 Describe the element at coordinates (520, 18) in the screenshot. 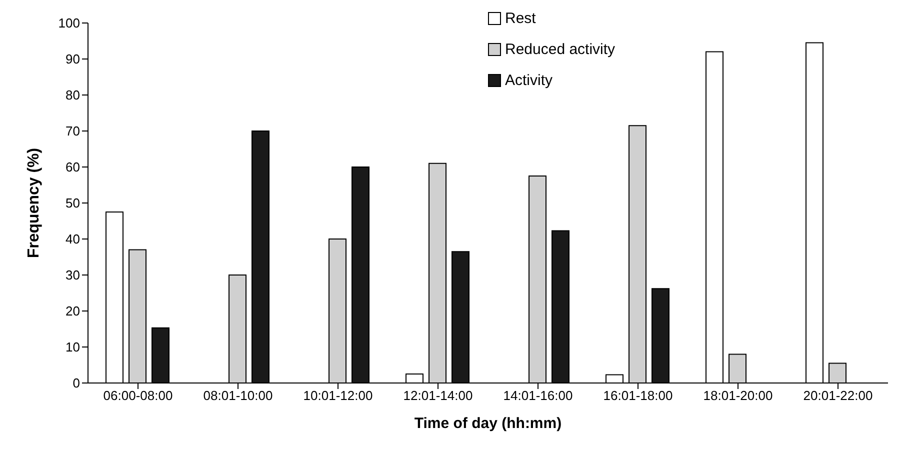

I see `legend-label: Rest` at that location.